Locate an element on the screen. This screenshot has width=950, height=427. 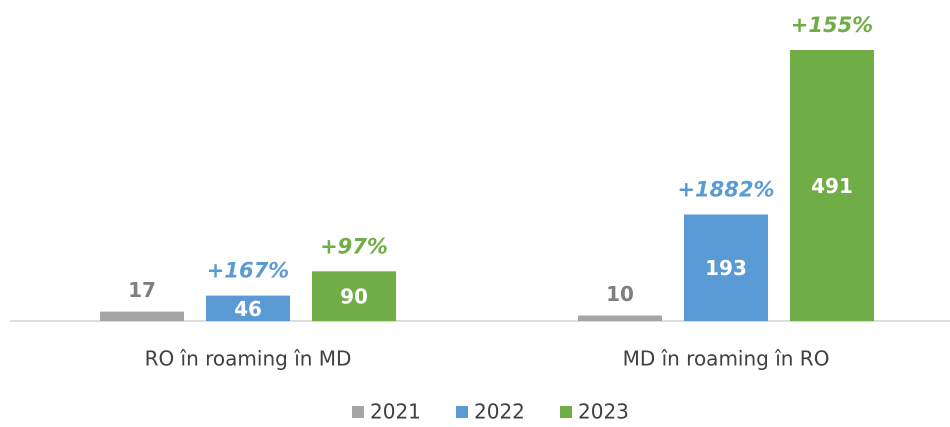
value-label: 491 is located at coordinates (832, 186).